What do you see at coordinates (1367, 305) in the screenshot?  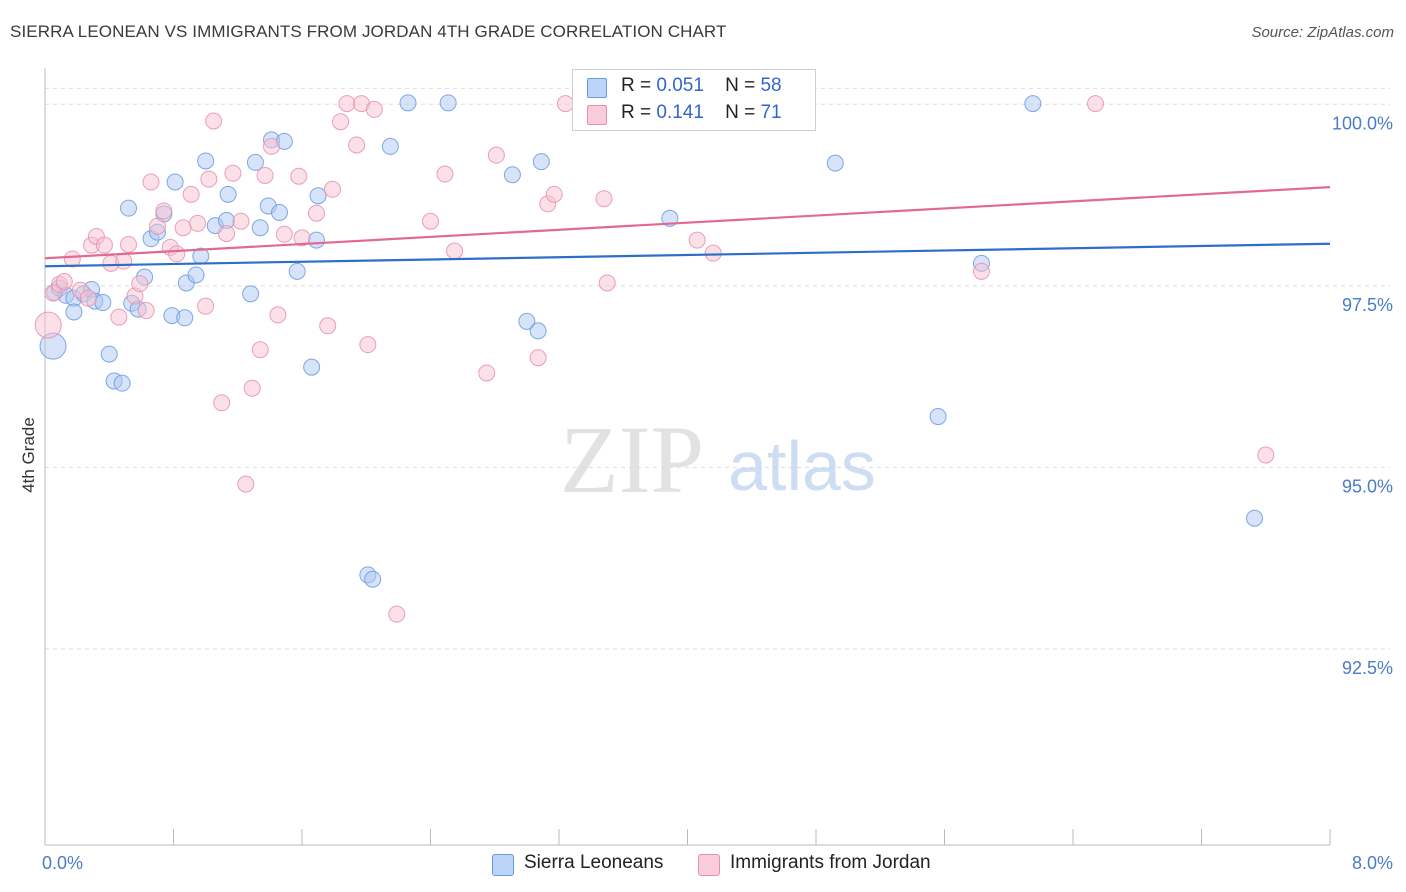 I see `y-tick-label: 97.5%` at bounding box center [1367, 305].